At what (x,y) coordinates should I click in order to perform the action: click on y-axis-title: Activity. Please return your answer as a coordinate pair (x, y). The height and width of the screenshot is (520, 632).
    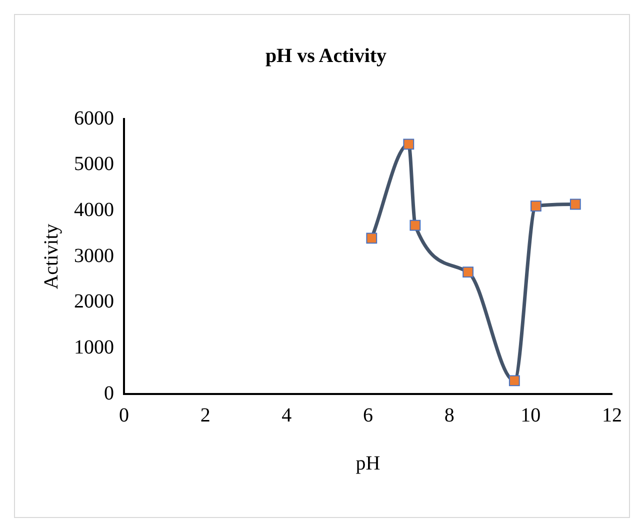
    Looking at the image, I should click on (51, 257).